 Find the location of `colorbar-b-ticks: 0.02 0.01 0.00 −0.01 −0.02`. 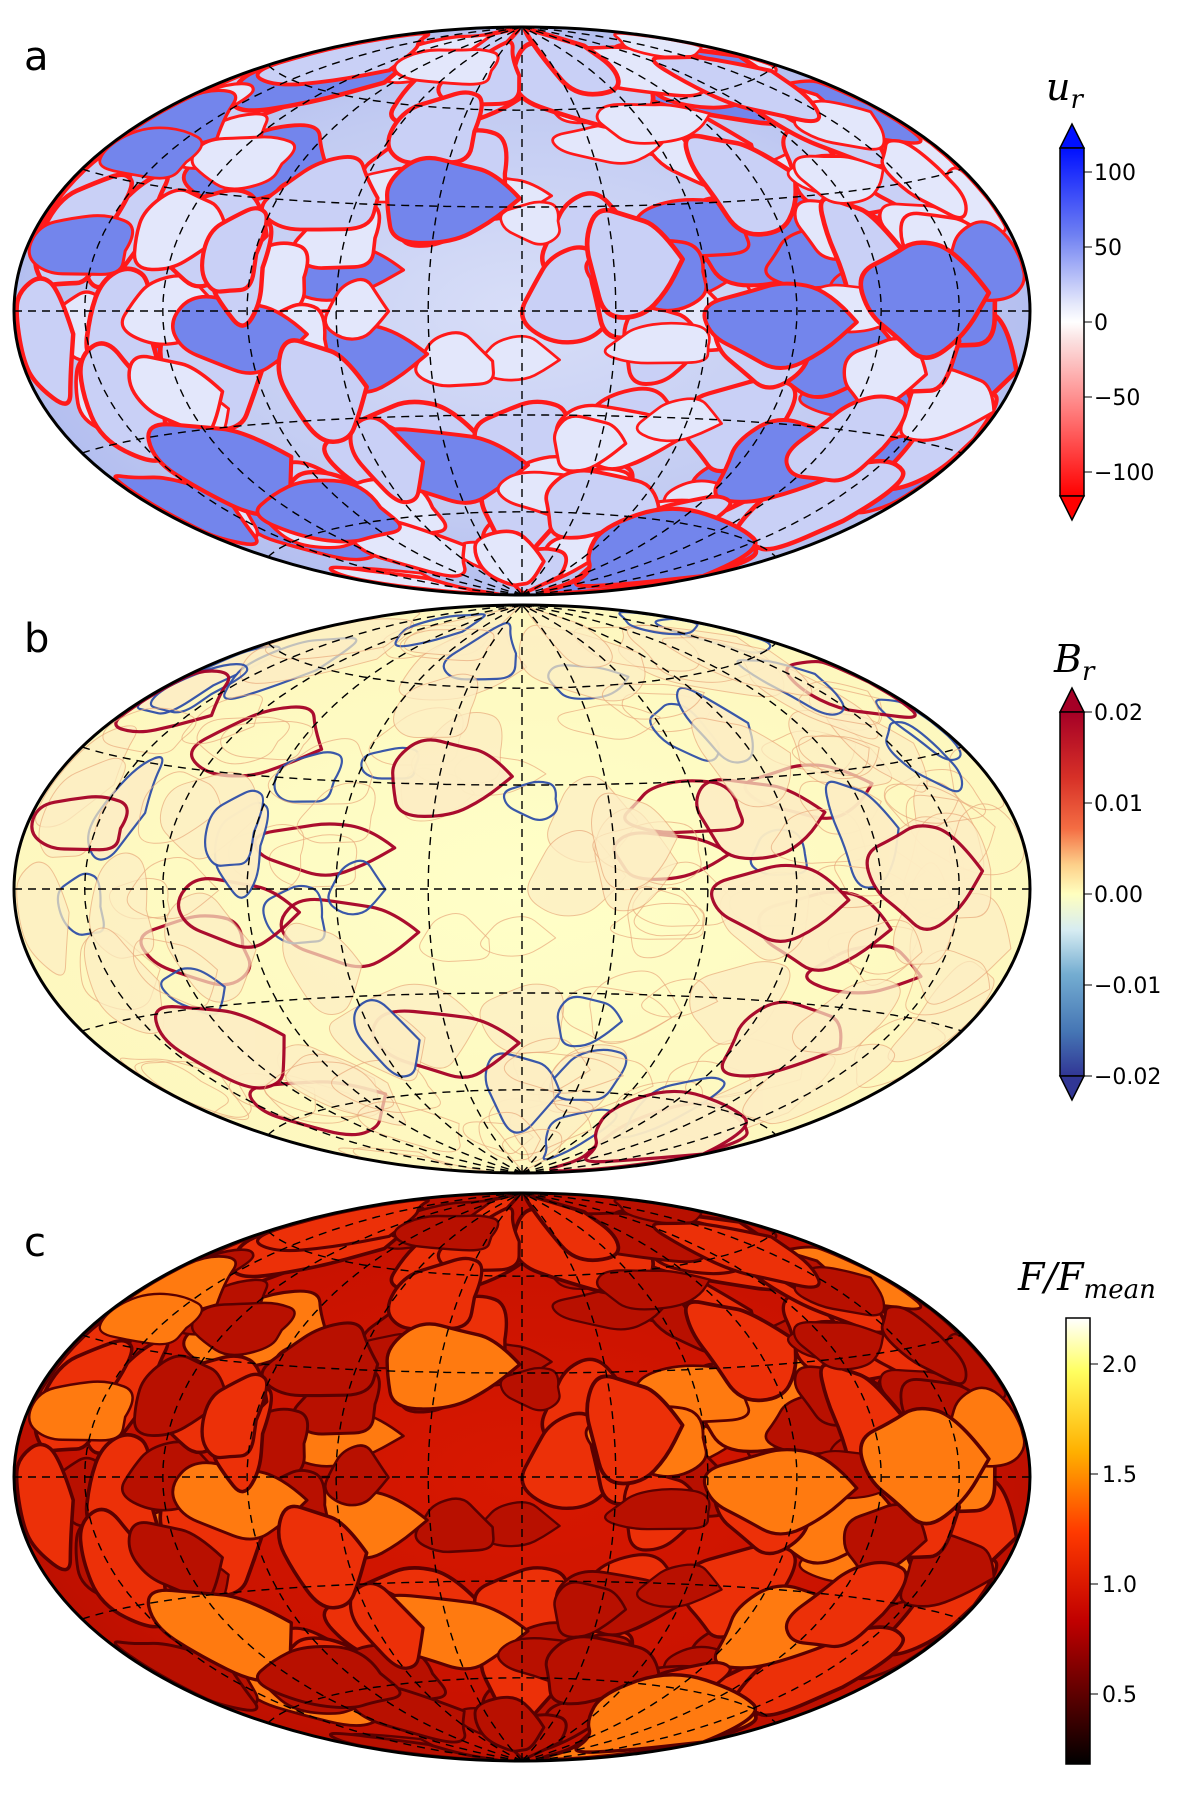

colorbar-b-ticks: 0.02 0.01 0.00 −0.01 −0.02 is located at coordinates (1122, 895).